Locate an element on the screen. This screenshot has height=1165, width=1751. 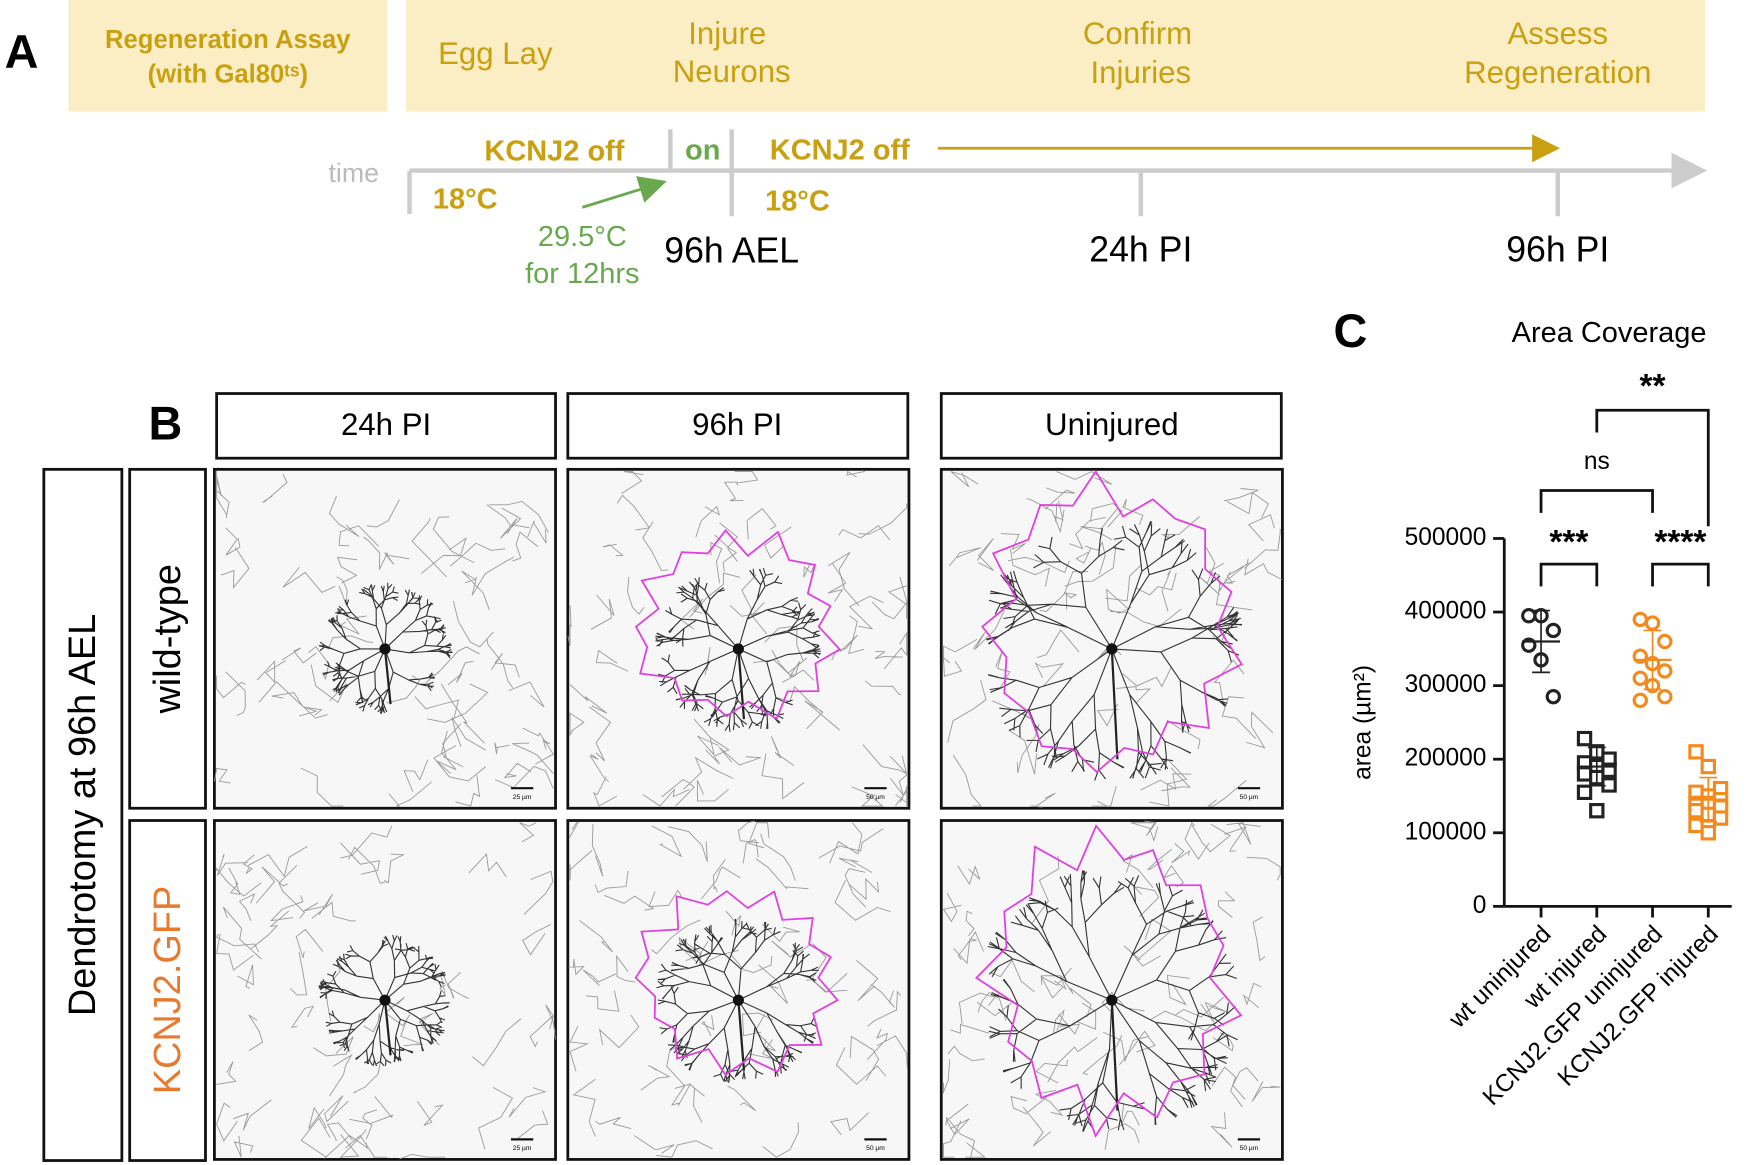
y-tick-label: 0 is located at coordinates (1480, 905).